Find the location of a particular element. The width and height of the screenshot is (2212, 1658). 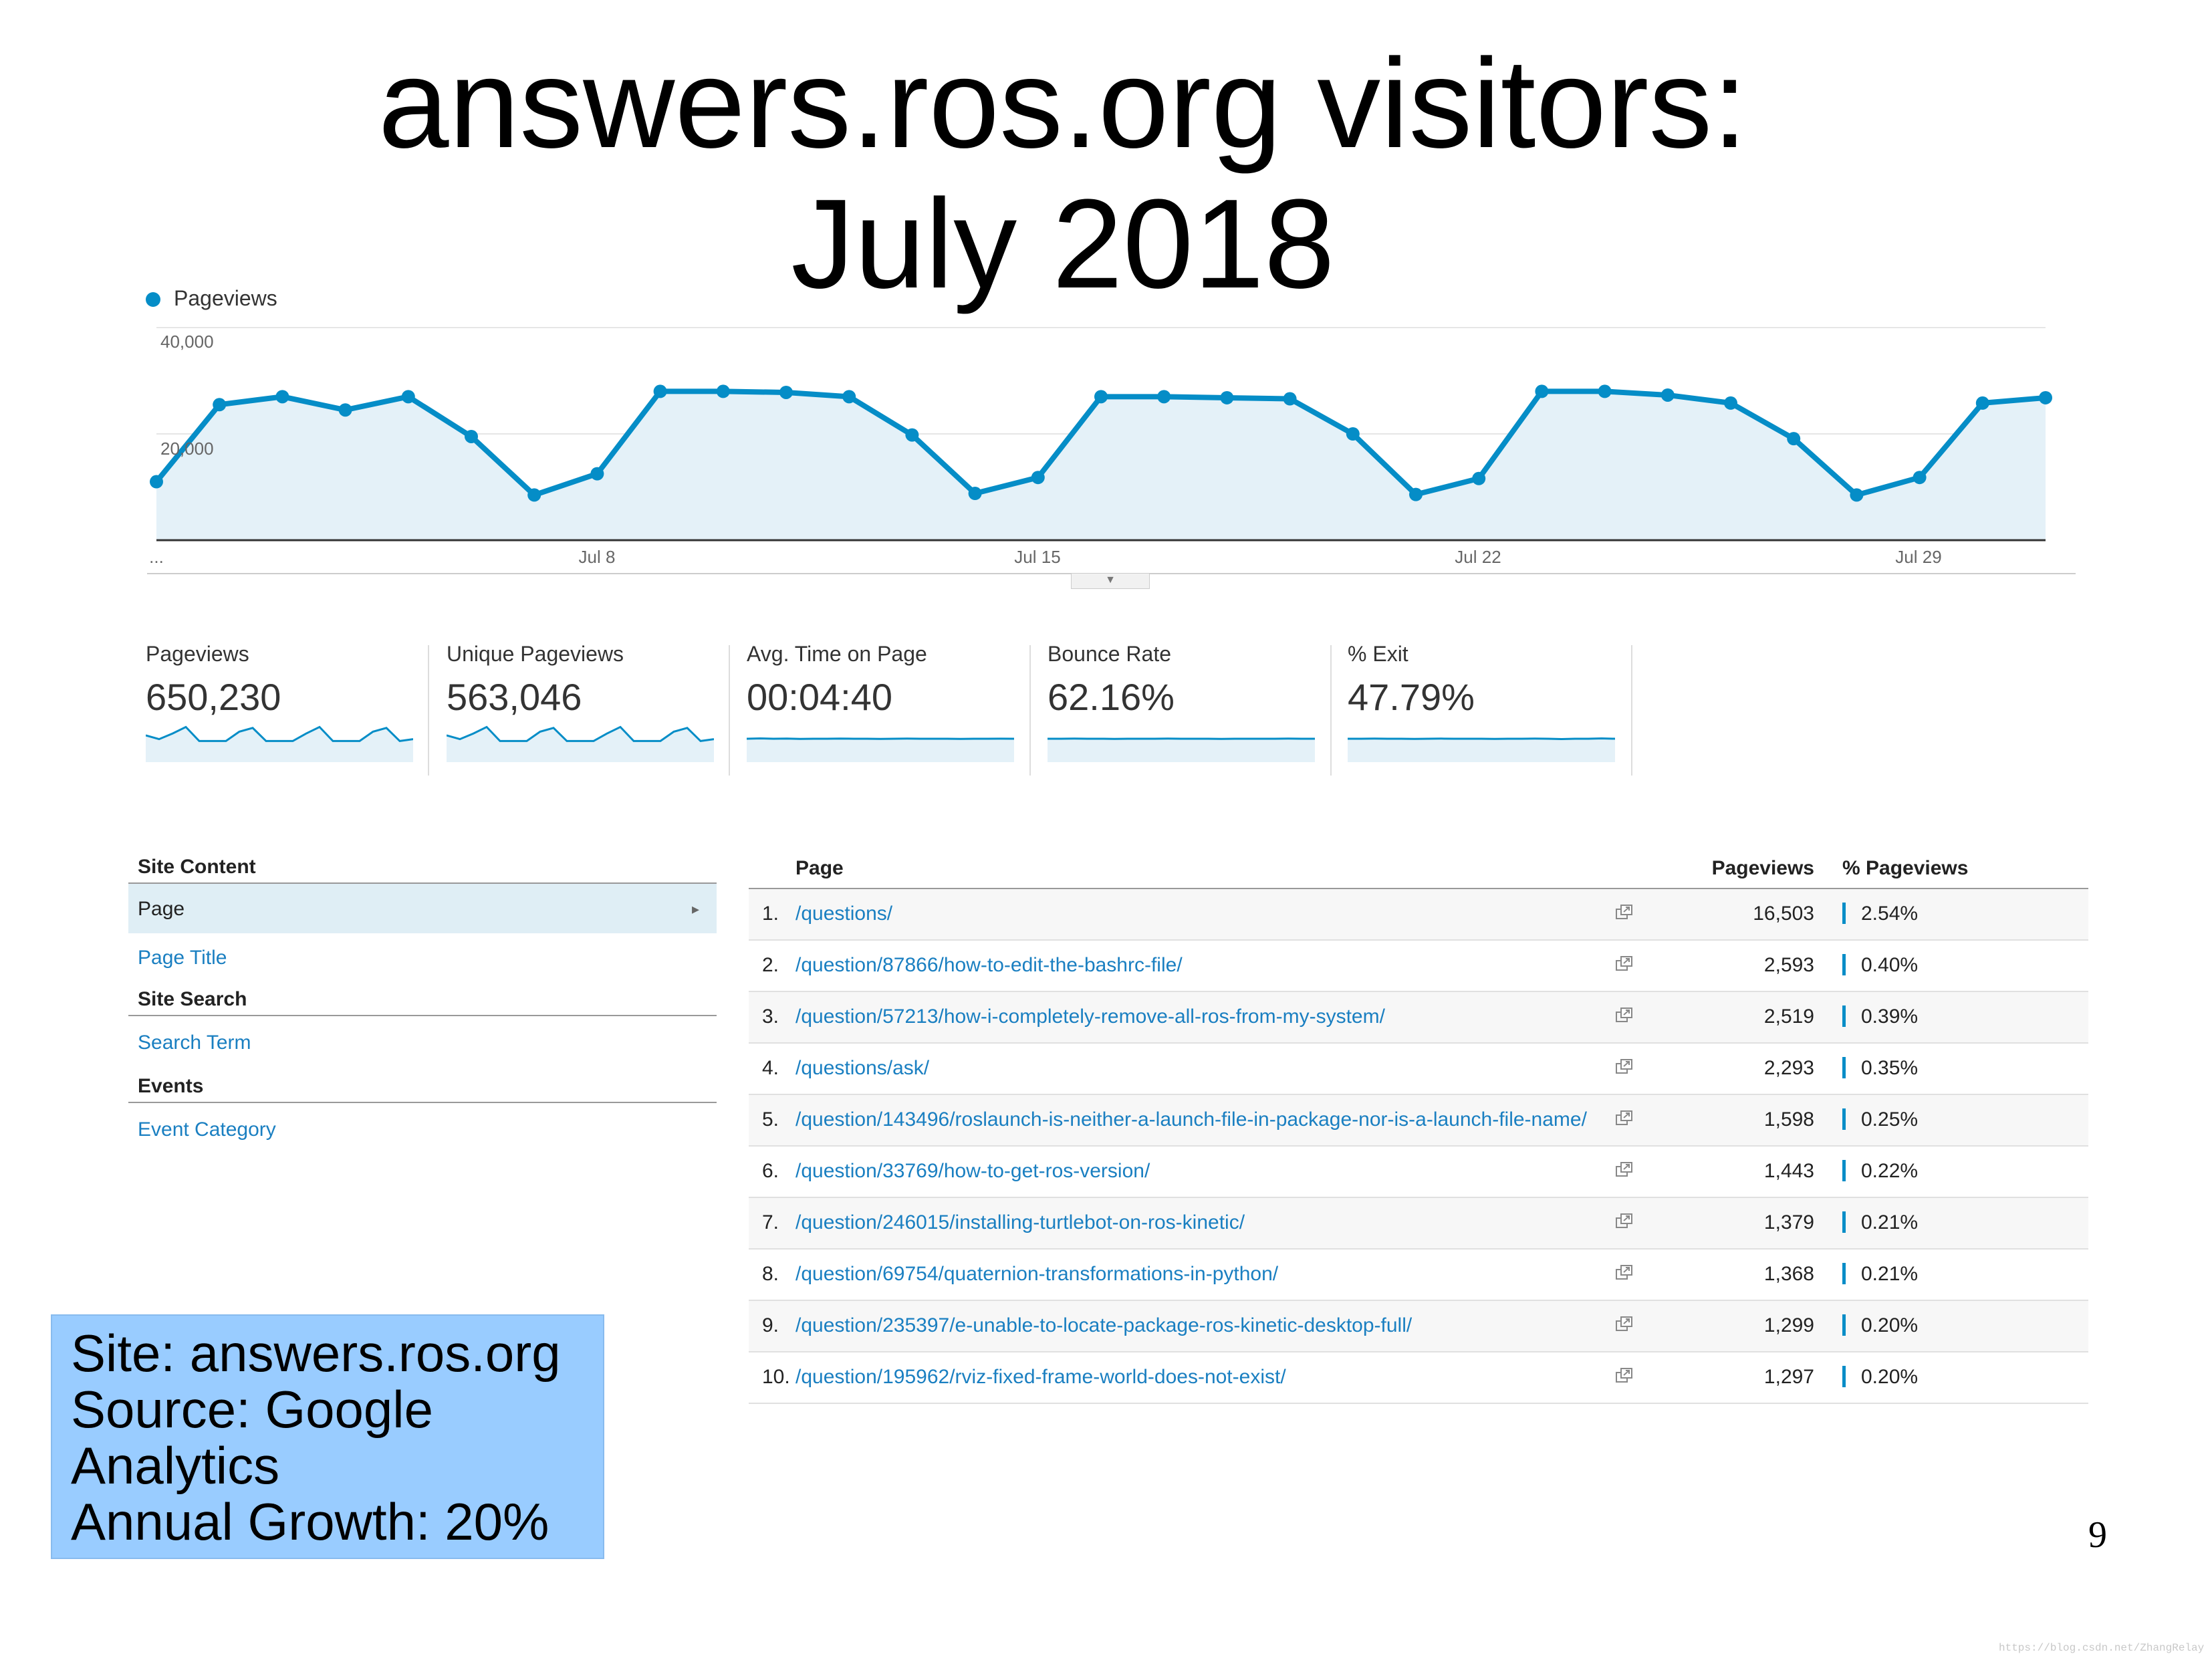

sparkline-line is located at coordinates (580, 733).